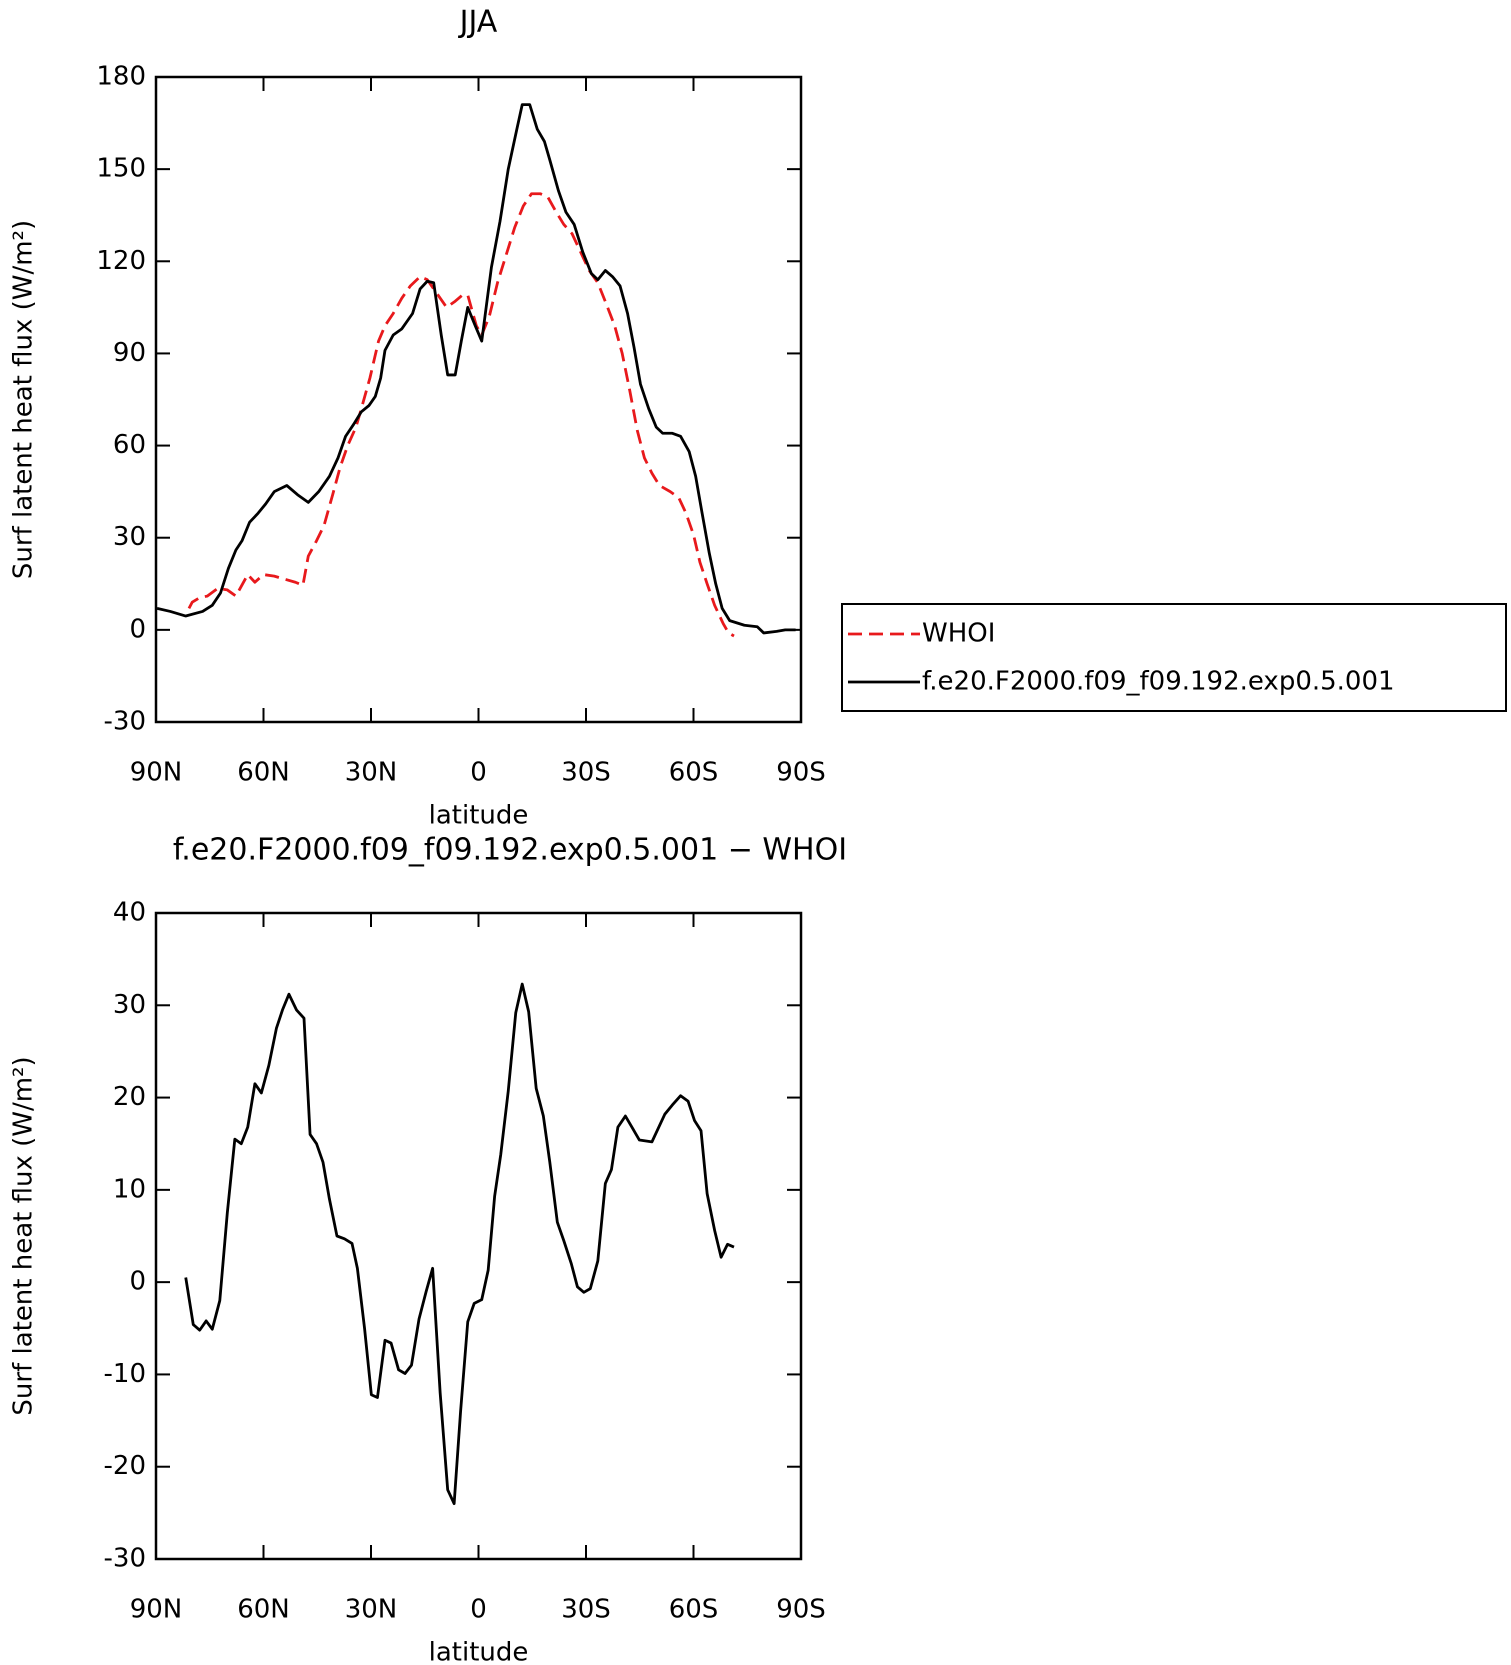 The image size is (1511, 1665). What do you see at coordinates (958, 634) in the screenshot?
I see `legend-label: WHOI` at bounding box center [958, 634].